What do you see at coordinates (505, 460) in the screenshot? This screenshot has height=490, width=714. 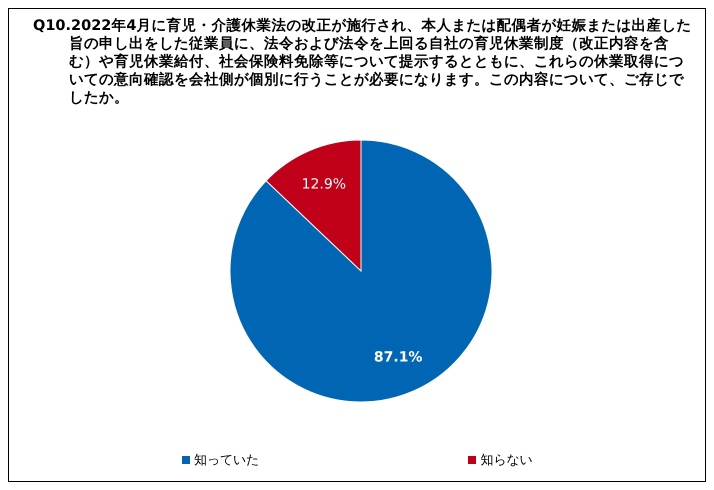 I see `legend-label: 知らない` at bounding box center [505, 460].